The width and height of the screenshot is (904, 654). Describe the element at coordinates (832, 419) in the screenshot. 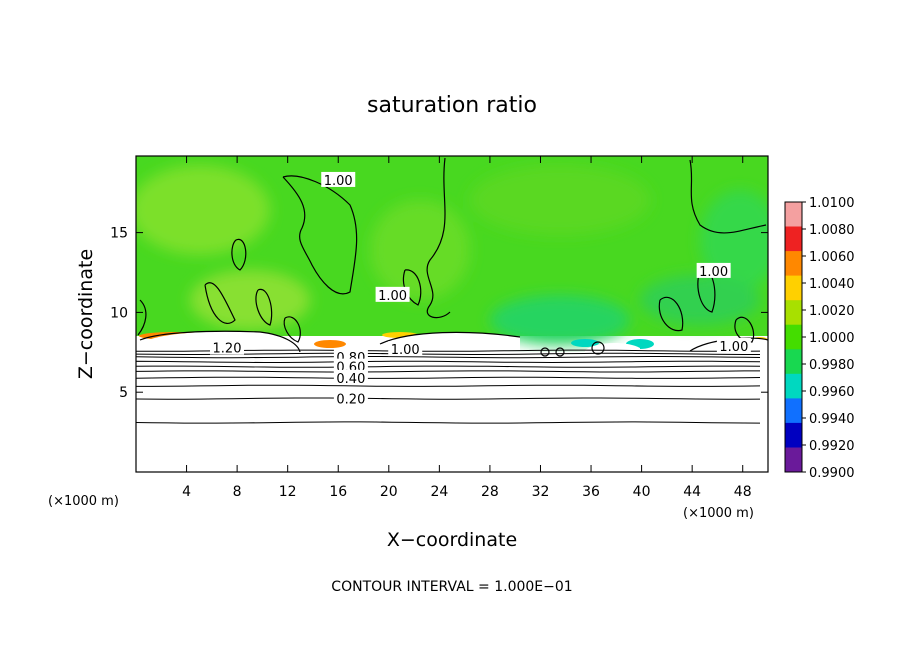

I see `colorbar-label: 0.9940` at that location.